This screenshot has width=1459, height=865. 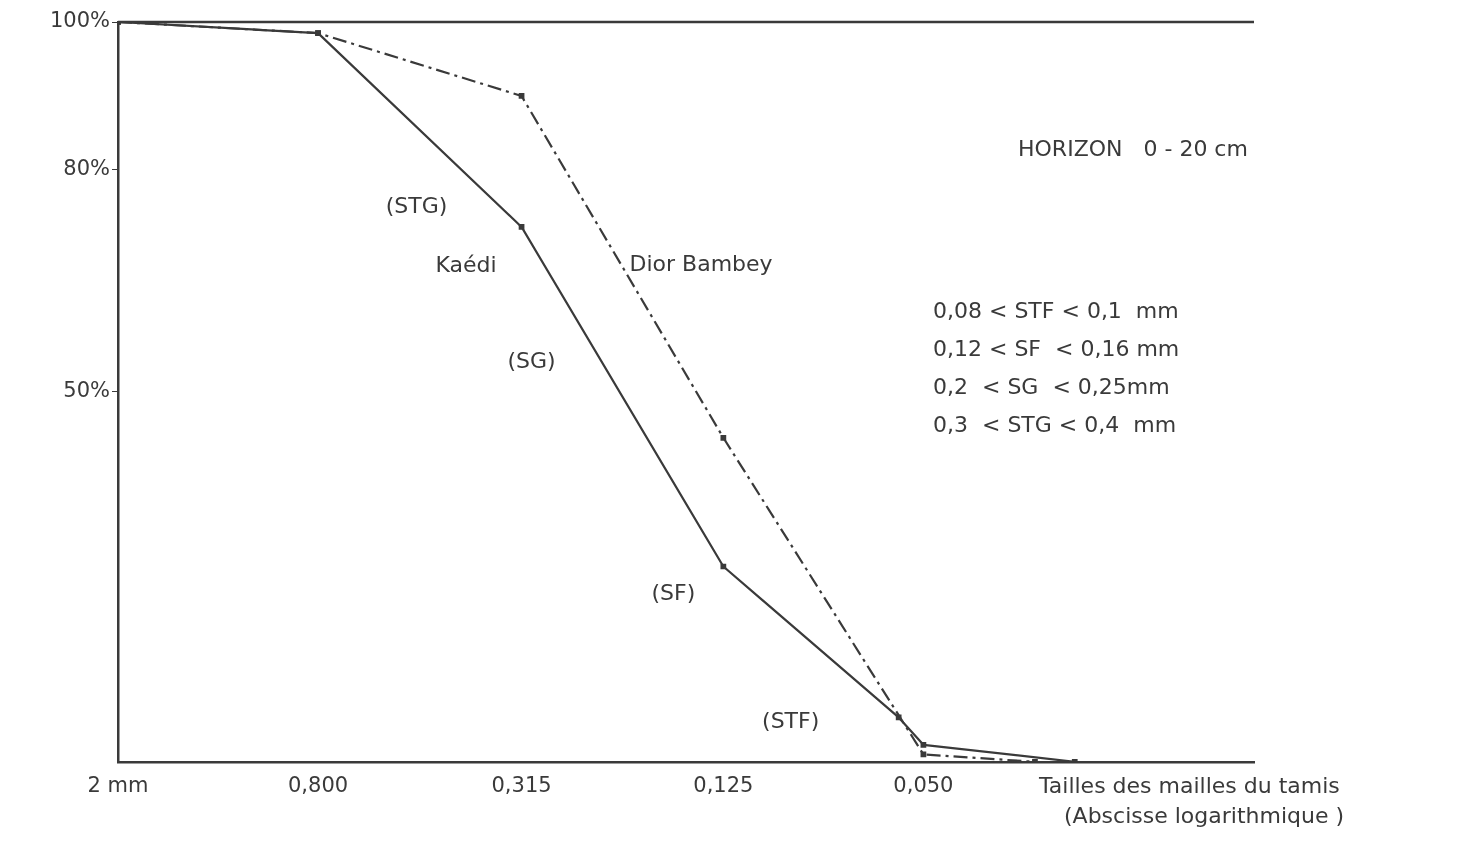 What do you see at coordinates (86, 390) in the screenshot?
I see `y-tick-label: 50%` at bounding box center [86, 390].